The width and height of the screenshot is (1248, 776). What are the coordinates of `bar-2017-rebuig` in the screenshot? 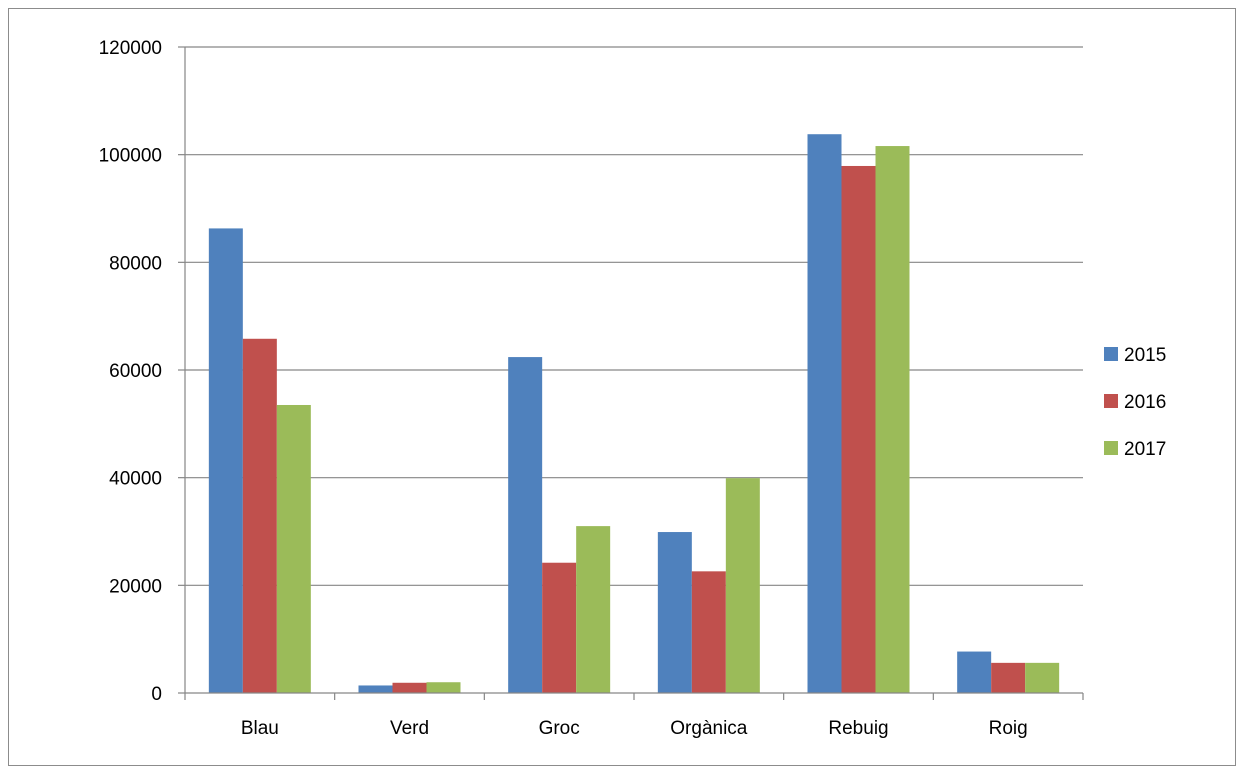 It's located at (892, 419).